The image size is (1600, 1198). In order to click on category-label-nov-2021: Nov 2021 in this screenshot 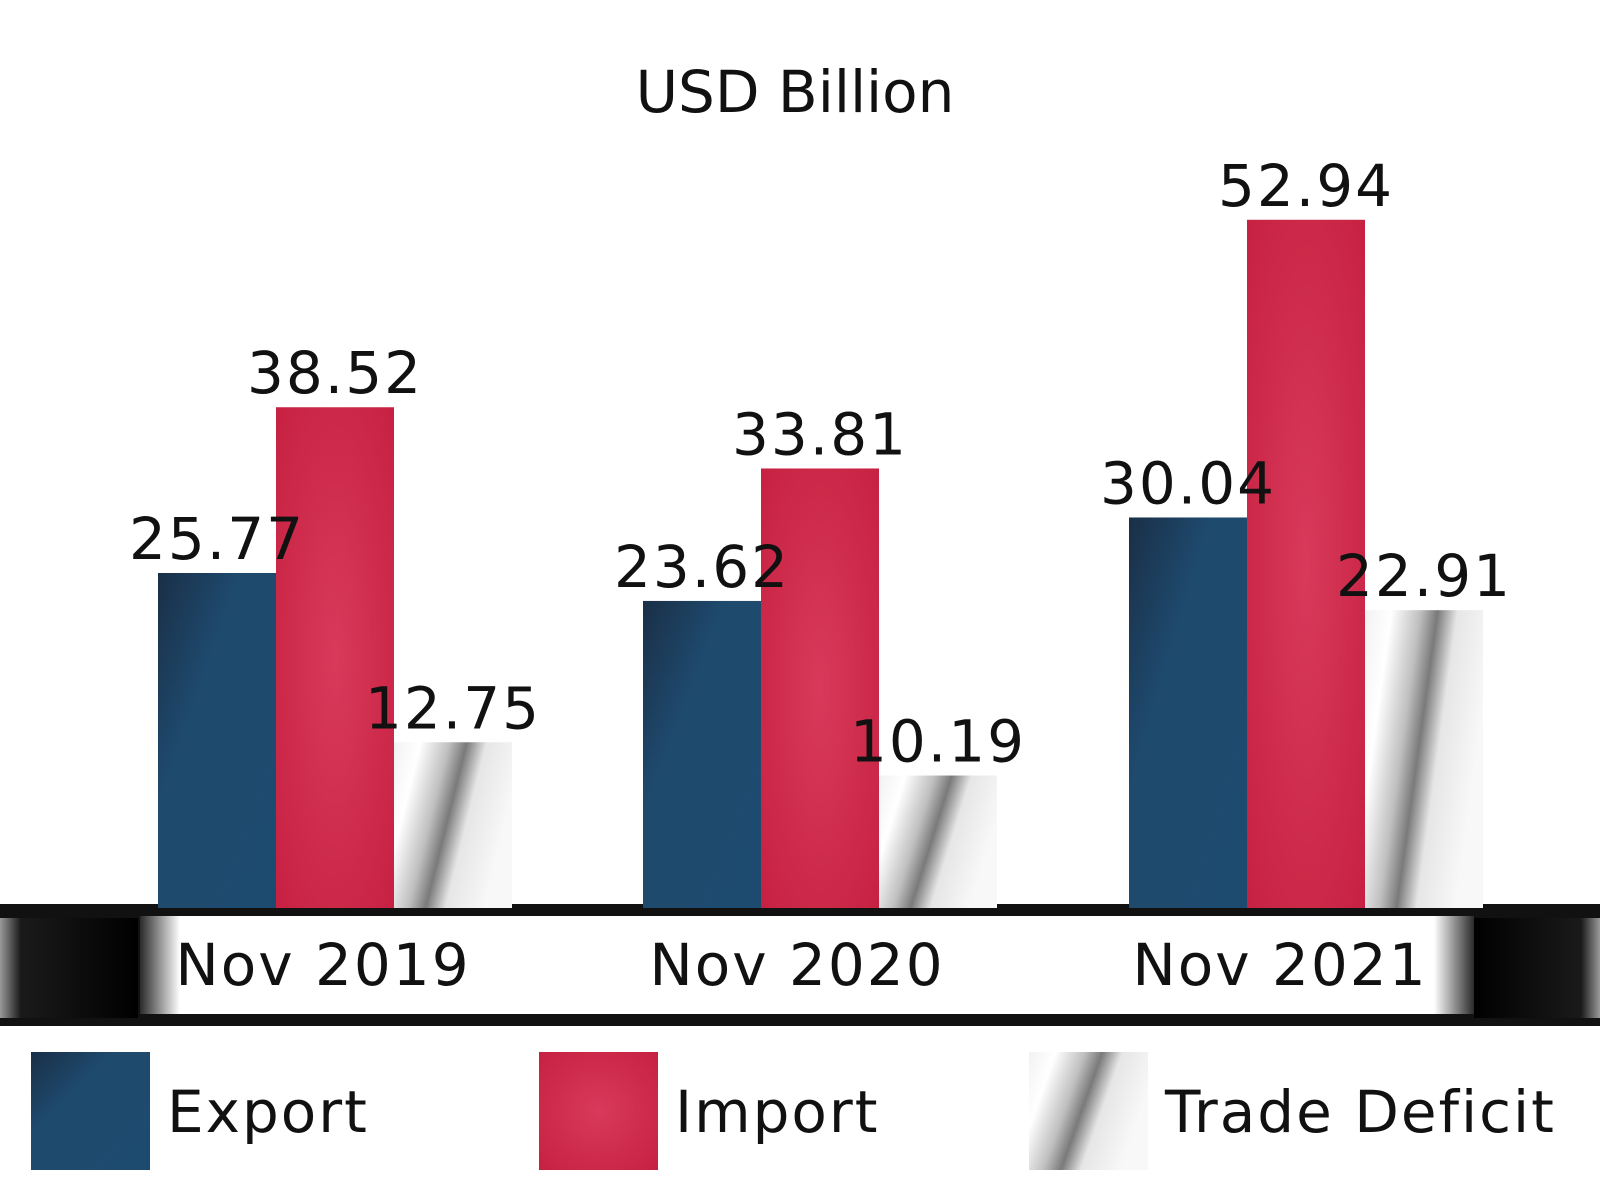, I will do `click(1279, 965)`.